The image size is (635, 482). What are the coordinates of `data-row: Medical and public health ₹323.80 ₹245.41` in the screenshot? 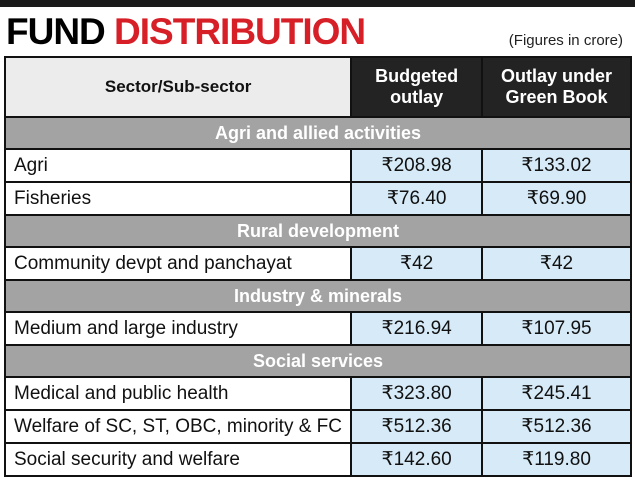 It's located at (318, 393).